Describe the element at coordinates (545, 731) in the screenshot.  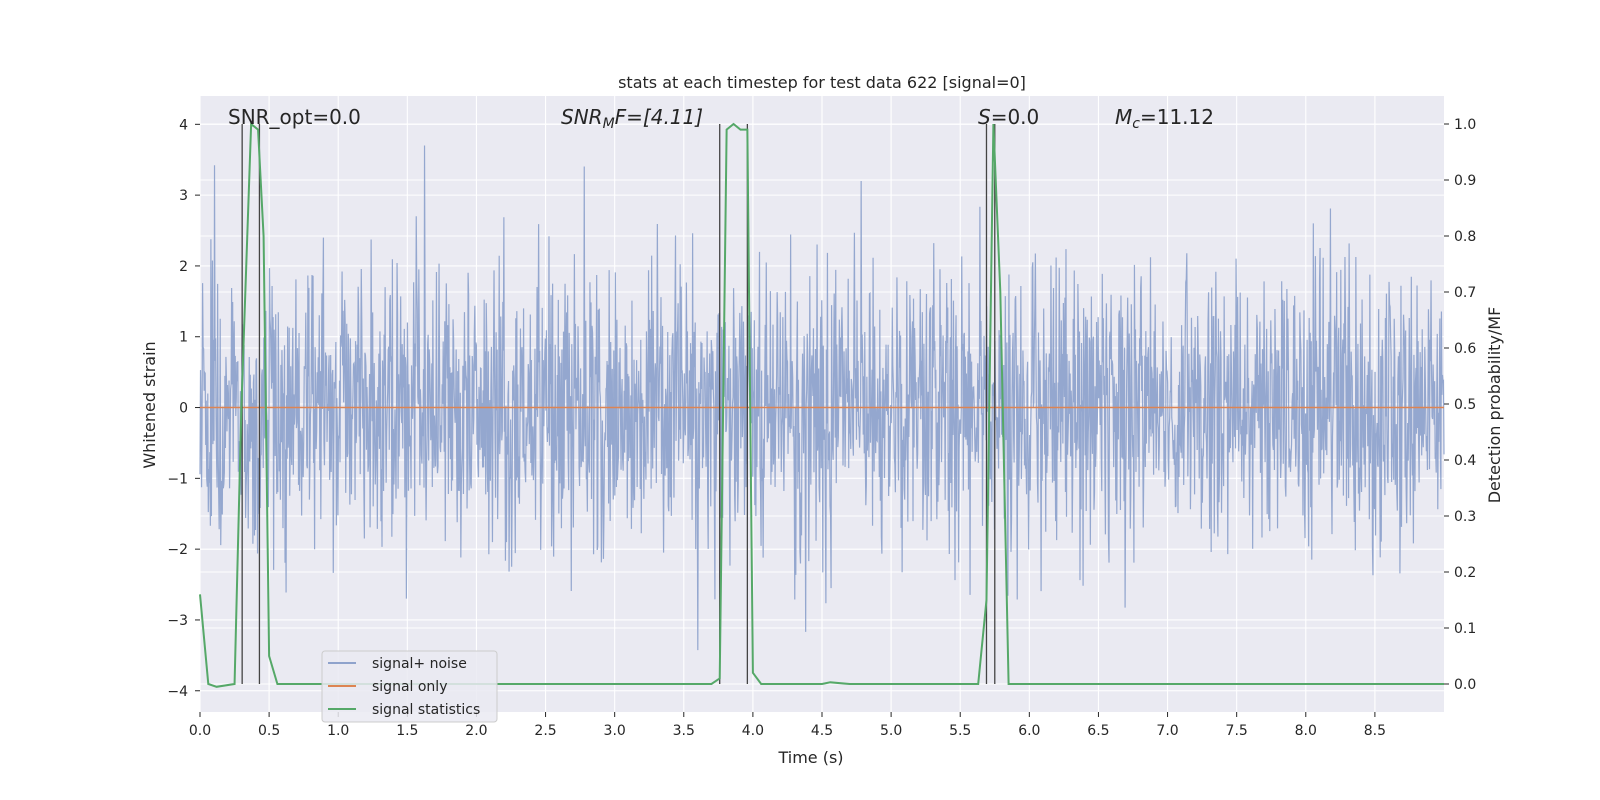
I see `x-tick-label: 2.5` at that location.